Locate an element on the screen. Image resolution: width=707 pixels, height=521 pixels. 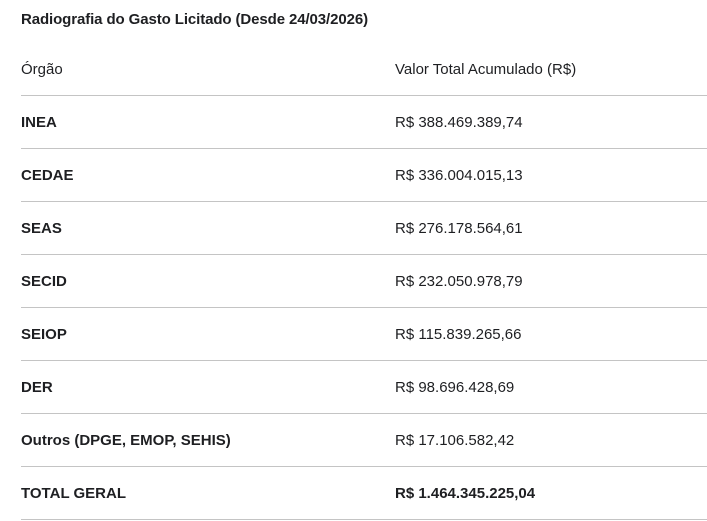
total-label-cell: TOTAL GERAL is located at coordinates (73, 493).